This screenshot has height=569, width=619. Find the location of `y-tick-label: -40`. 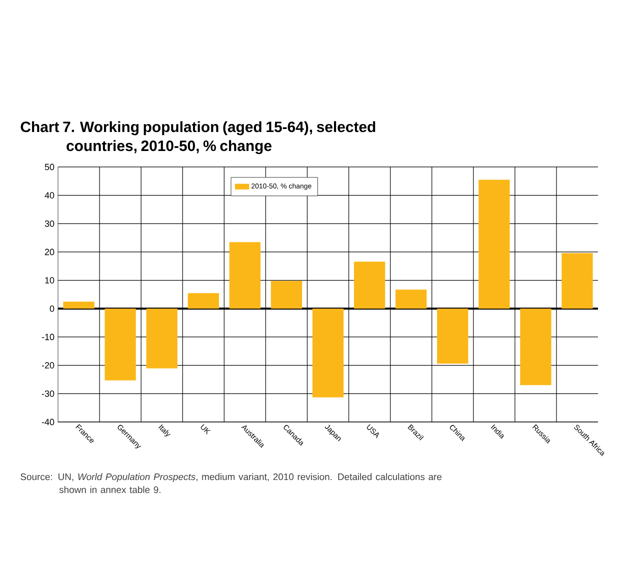

y-tick-label: -40 is located at coordinates (48, 422).